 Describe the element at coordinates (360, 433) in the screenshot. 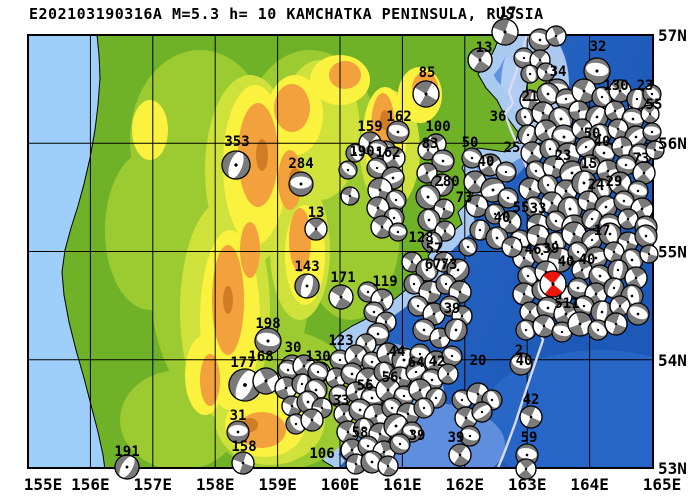

I see `depth-label: 58` at that location.